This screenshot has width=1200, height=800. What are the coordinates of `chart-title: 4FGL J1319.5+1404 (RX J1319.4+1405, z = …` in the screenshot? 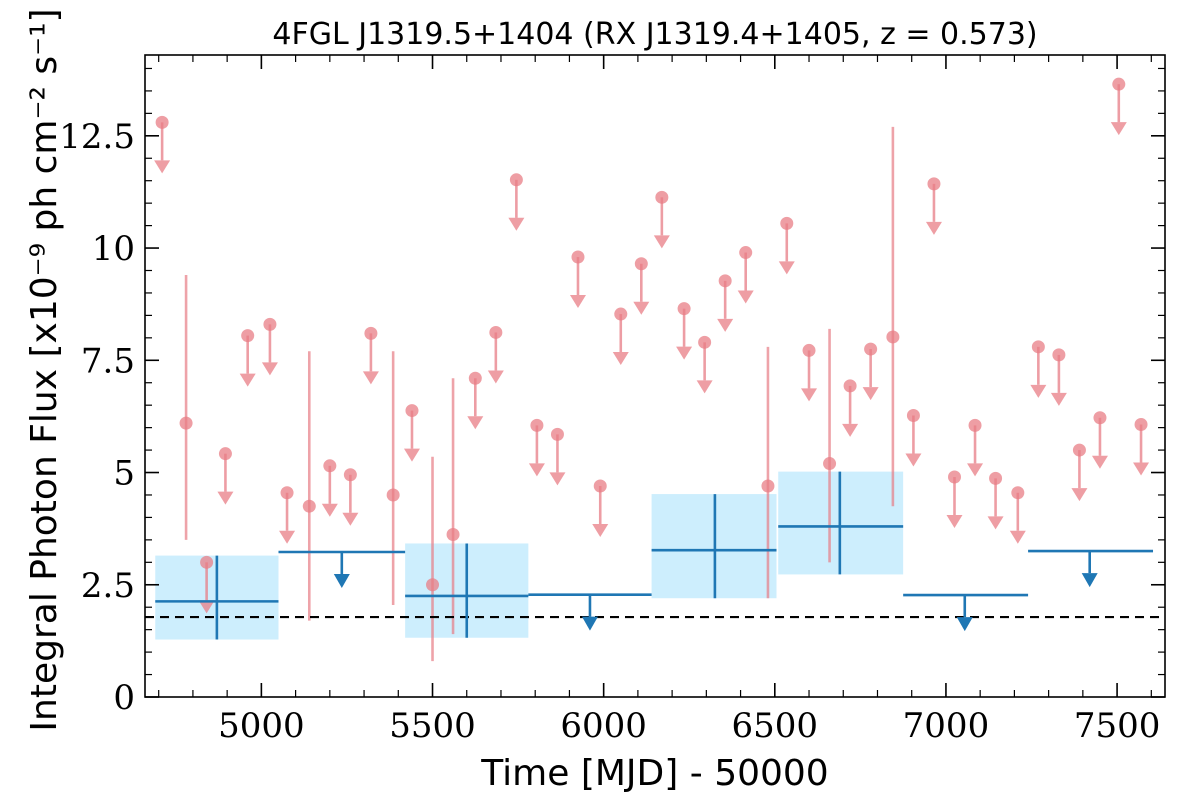 It's located at (654, 34).